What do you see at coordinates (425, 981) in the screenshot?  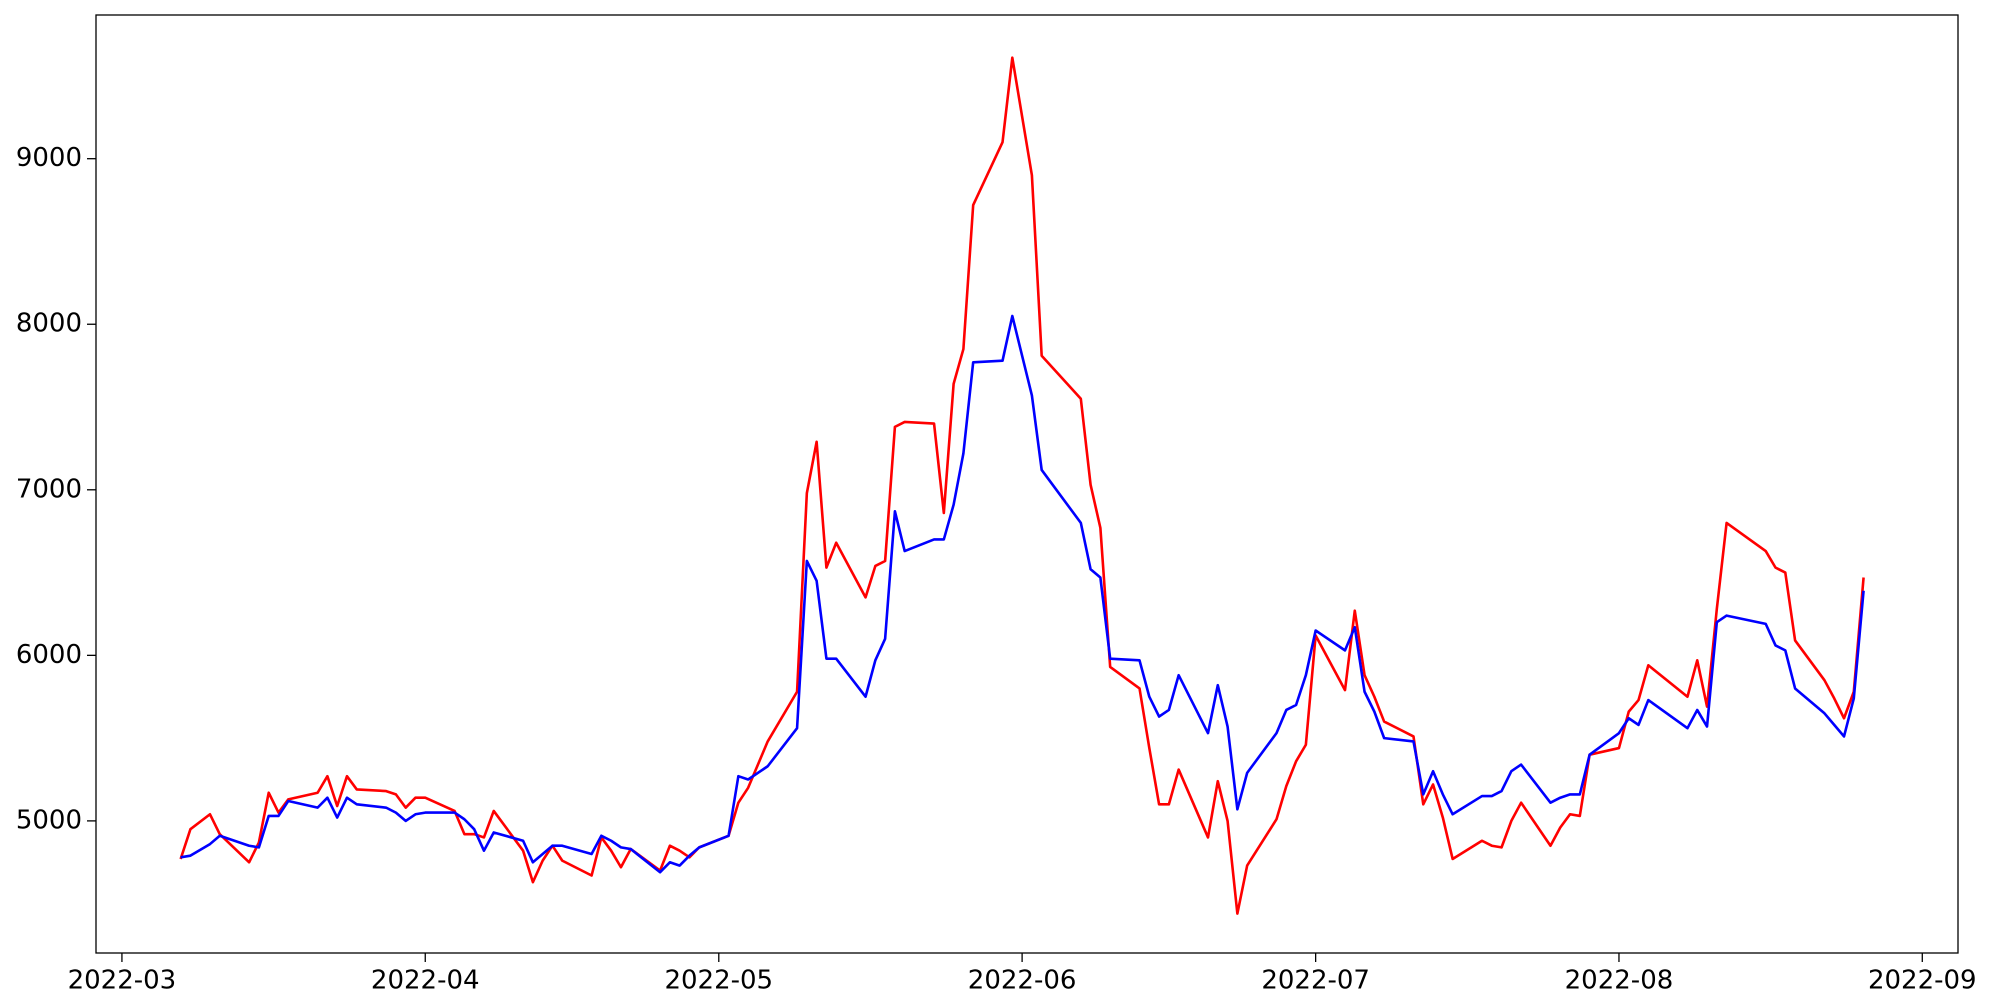 I see `x-tick-label: 2022-04` at bounding box center [425, 981].